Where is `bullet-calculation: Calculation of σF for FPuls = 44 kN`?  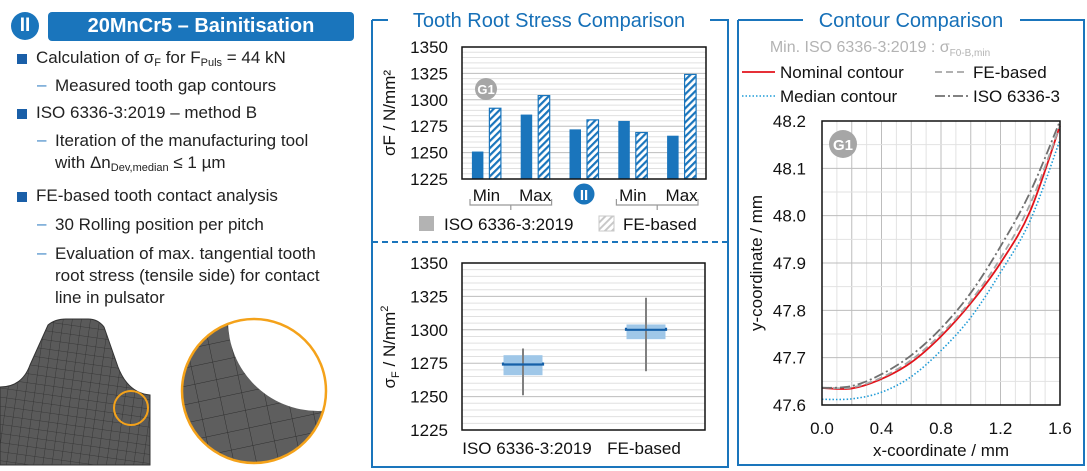 bullet-calculation: Calculation of σF for FPuls = 44 kN is located at coordinates (161, 58).